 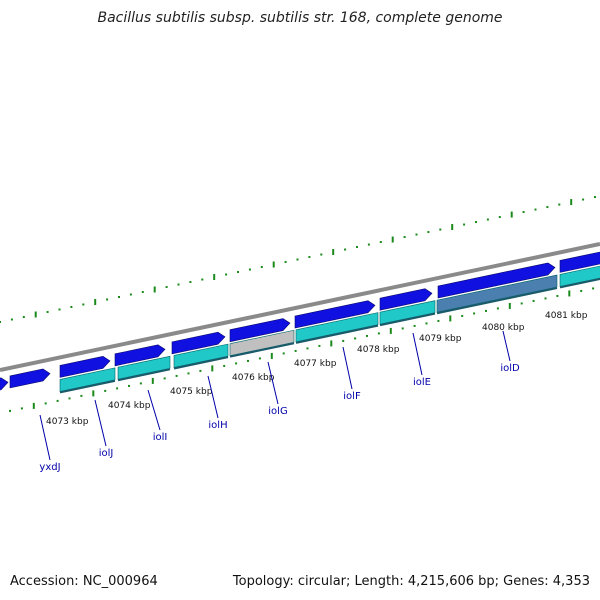 What do you see at coordinates (191, 392) in the screenshot?
I see `kbp-label: 4075 kbp` at bounding box center [191, 392].